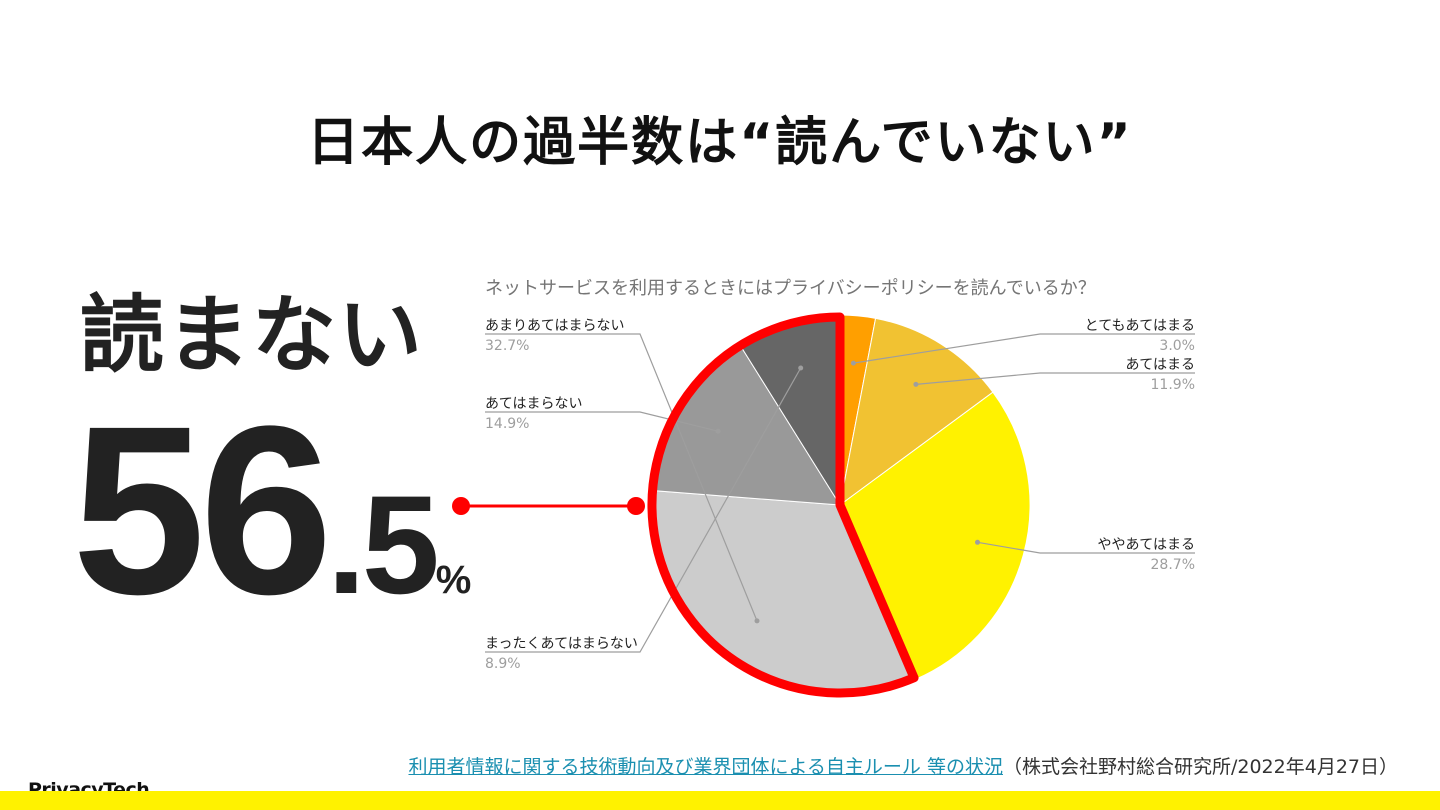 This screenshot has width=1440, height=810. What do you see at coordinates (503, 664) in the screenshot?
I see `slice-label-value-6: 8.9%` at bounding box center [503, 664].